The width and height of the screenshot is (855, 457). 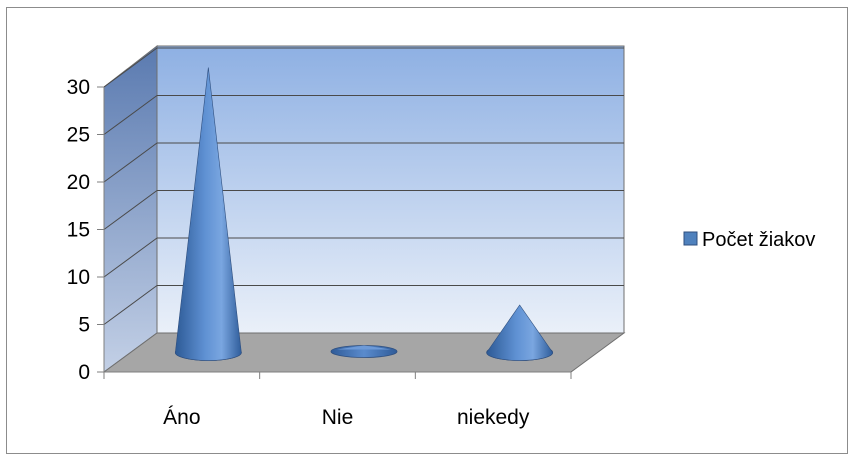 I want to click on x-tick-label: Nie, so click(x=338, y=417).